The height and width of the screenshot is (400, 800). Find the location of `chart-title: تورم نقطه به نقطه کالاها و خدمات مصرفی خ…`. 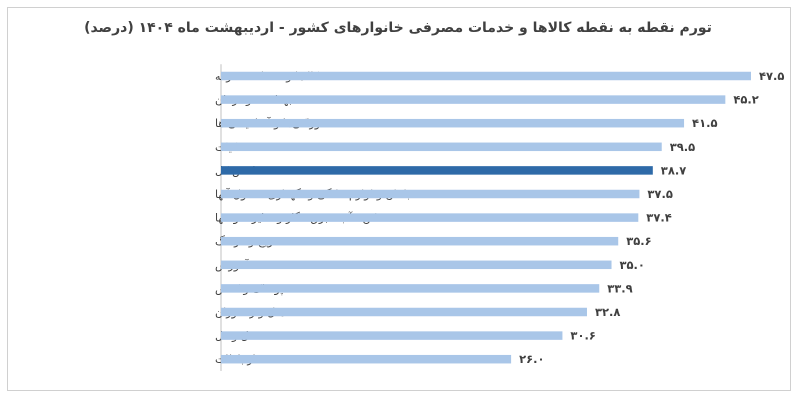

chart-title: تورم نقطه به نقطه کالاها و خدمات مصرفی خ… is located at coordinates (398, 28).